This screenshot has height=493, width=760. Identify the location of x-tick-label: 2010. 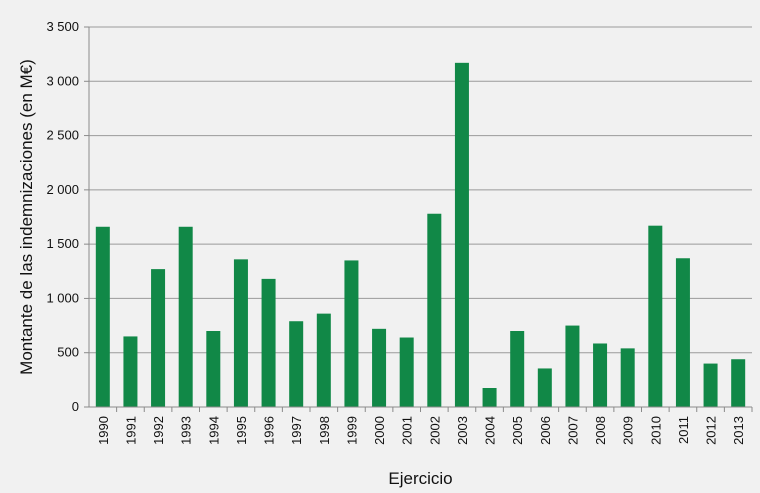
(655, 430).